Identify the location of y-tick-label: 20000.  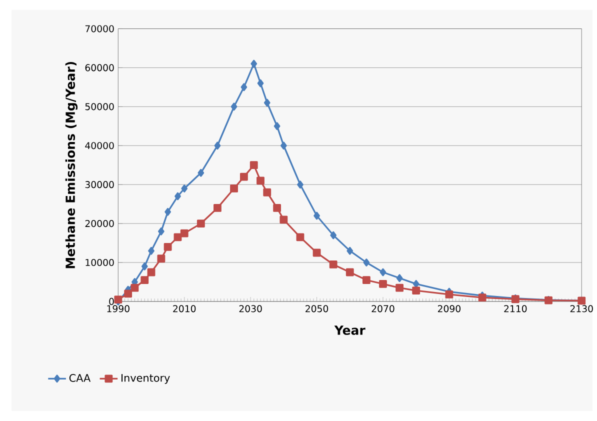
(99, 224).